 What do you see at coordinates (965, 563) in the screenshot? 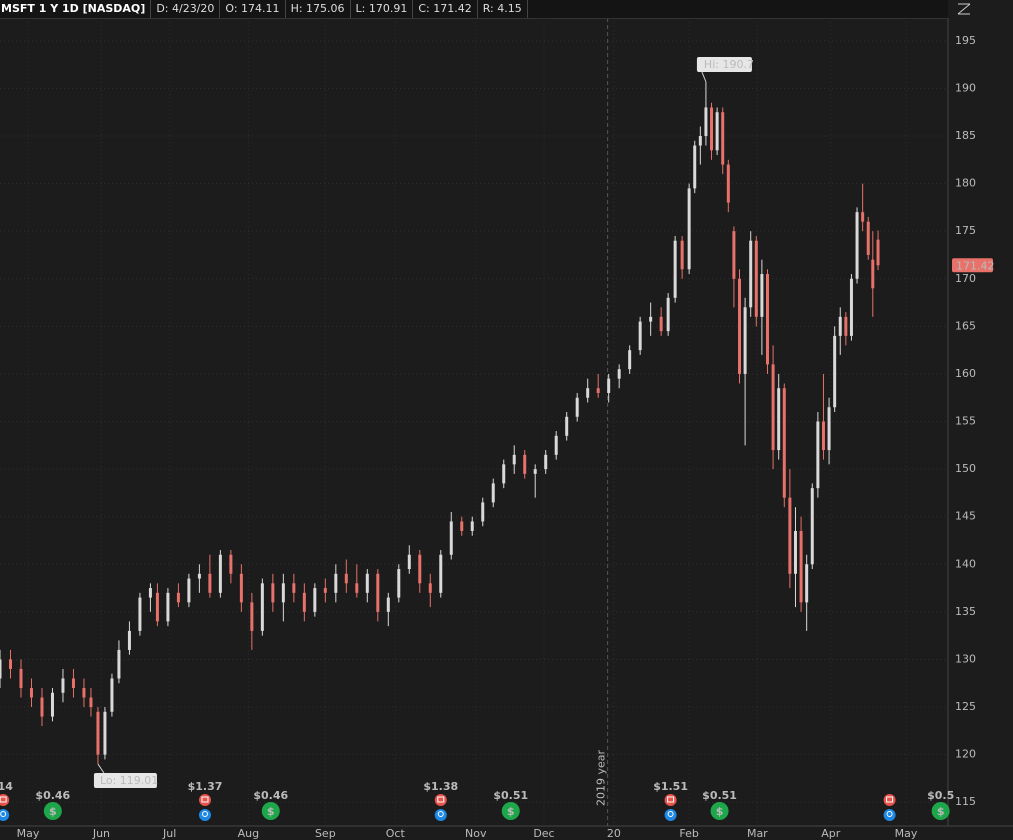
I see `y-tick-label: 140` at bounding box center [965, 563].